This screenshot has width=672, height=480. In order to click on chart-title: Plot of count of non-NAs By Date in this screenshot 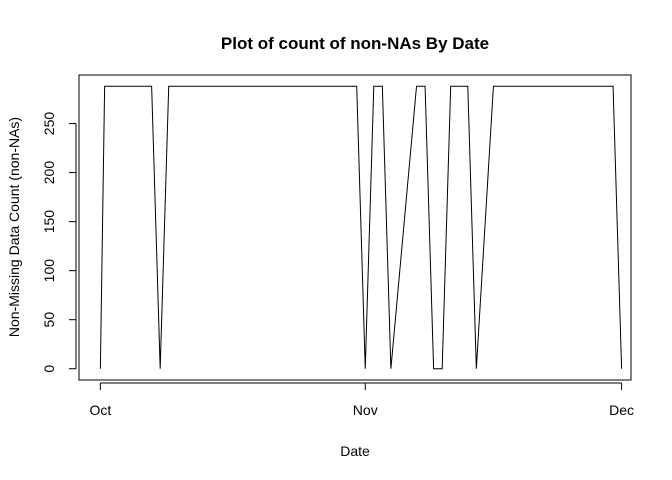, I will do `click(355, 43)`.